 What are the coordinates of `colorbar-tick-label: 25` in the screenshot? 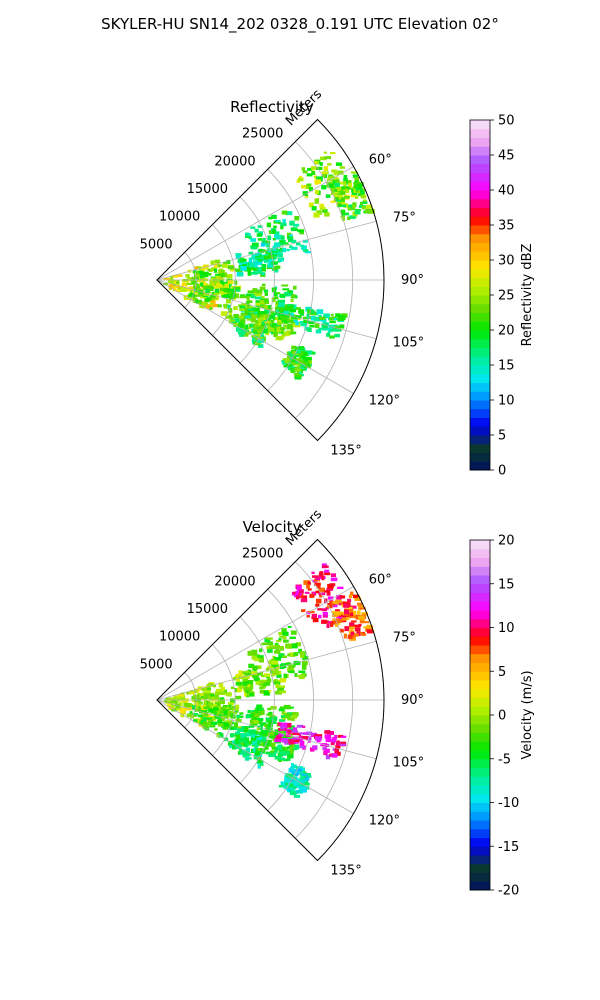 It's located at (506, 296).